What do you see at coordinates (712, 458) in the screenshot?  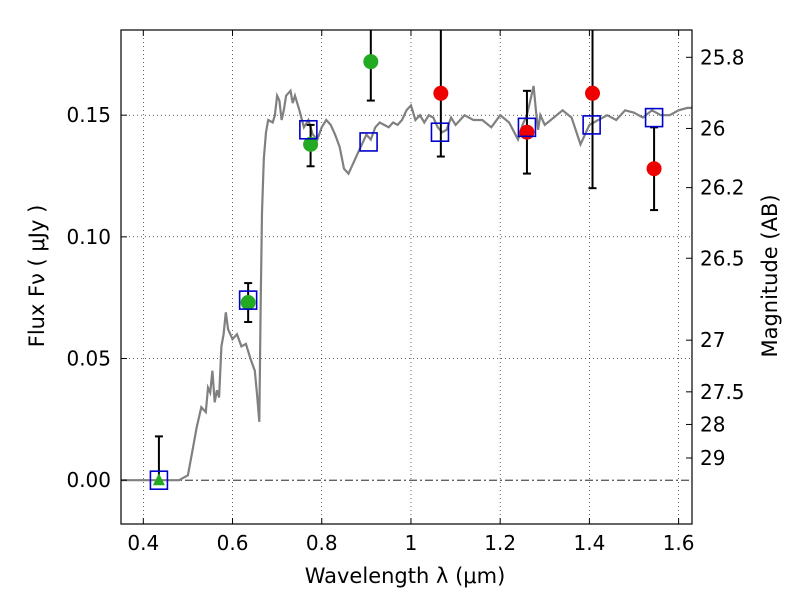 I see `right-tick-label: 29` at bounding box center [712, 458].